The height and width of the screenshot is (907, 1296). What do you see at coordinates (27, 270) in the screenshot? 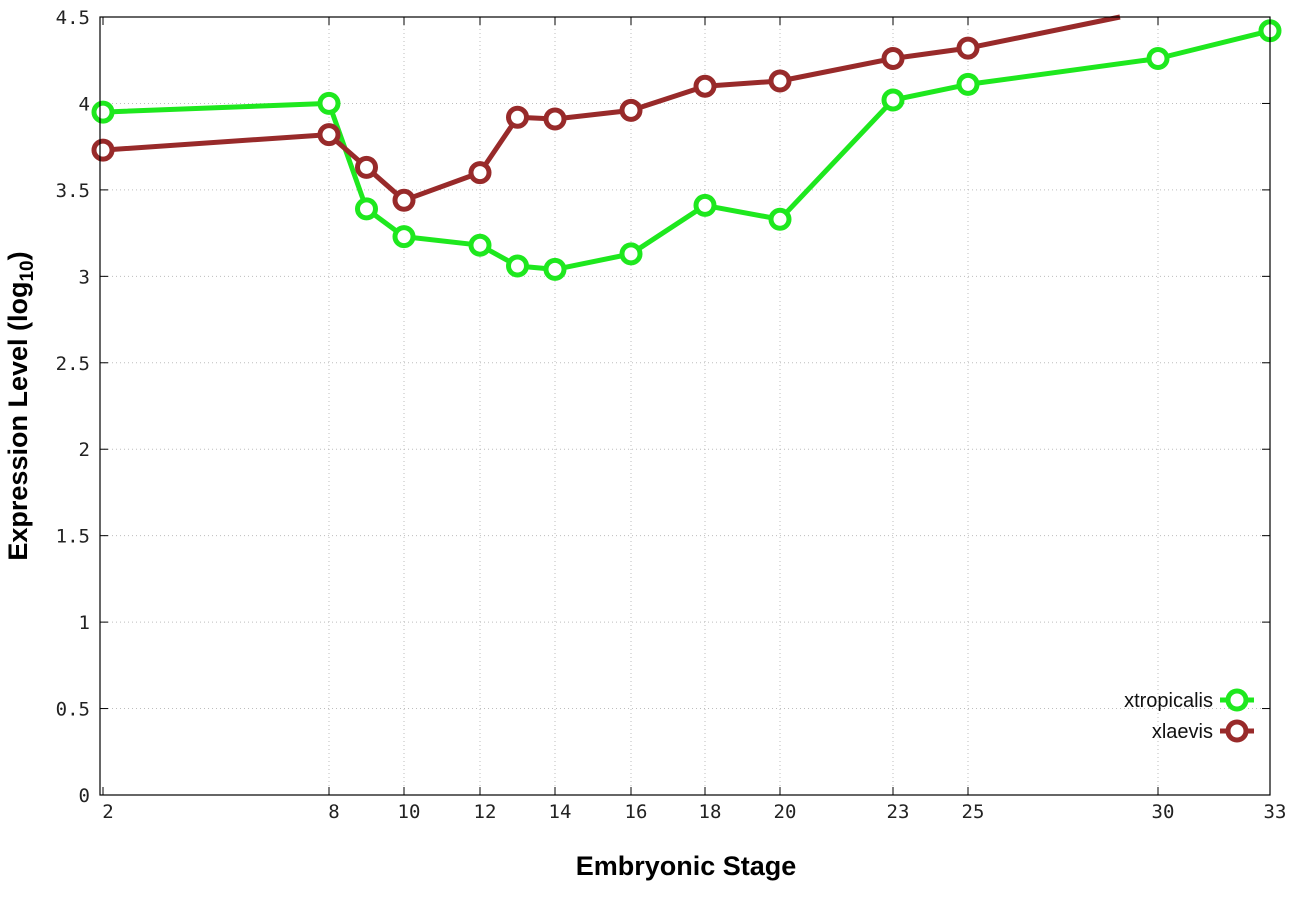
I see `y-axis-title-subscript: 10` at bounding box center [27, 270].